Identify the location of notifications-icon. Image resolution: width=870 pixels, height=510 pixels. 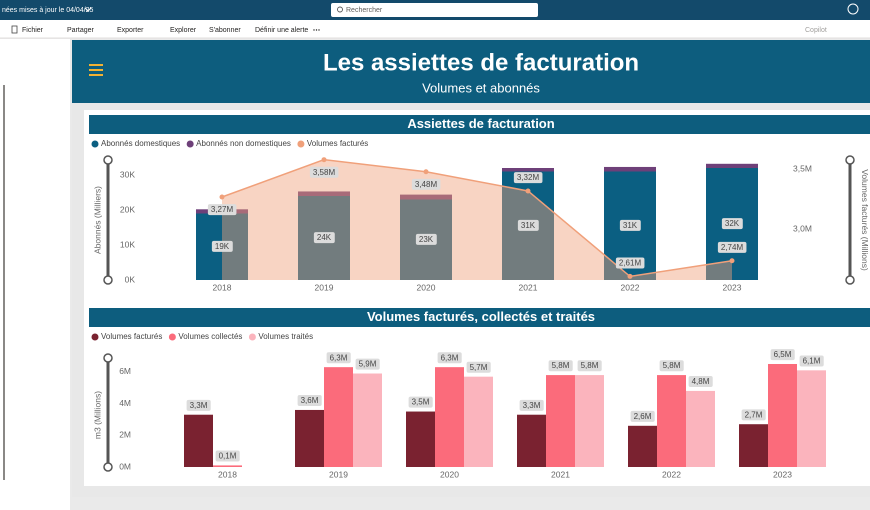
(853, 9).